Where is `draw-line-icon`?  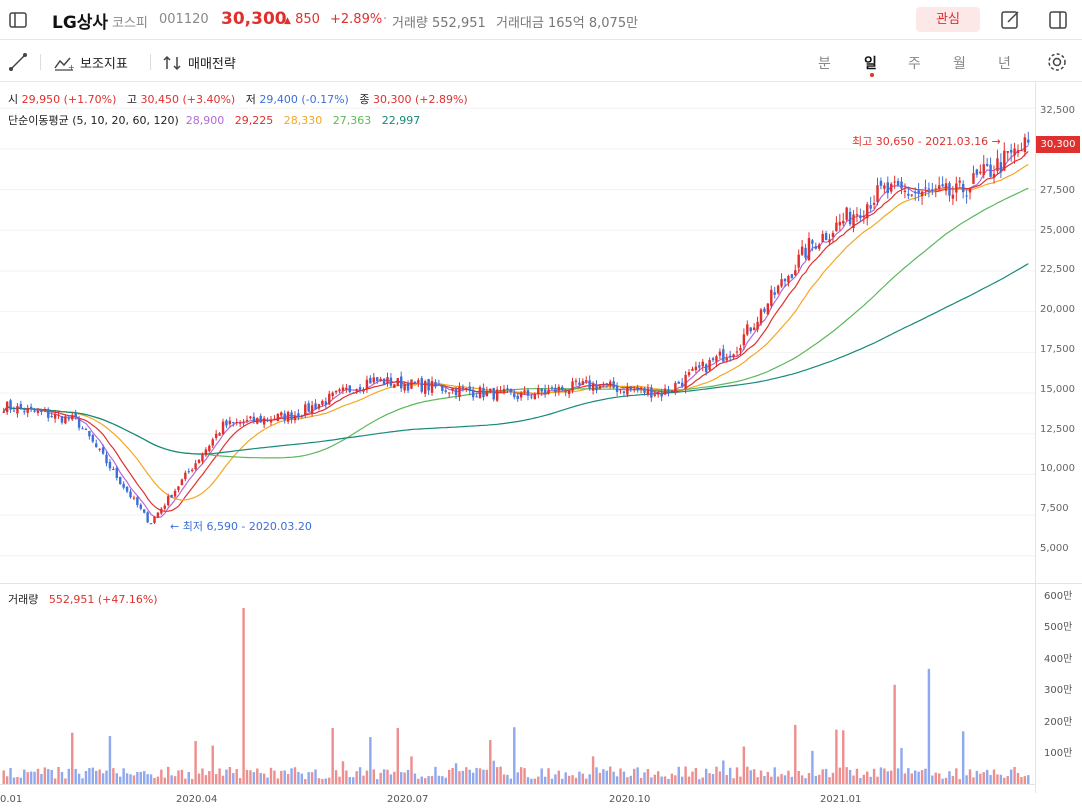
draw-line-icon is located at coordinates (18, 62).